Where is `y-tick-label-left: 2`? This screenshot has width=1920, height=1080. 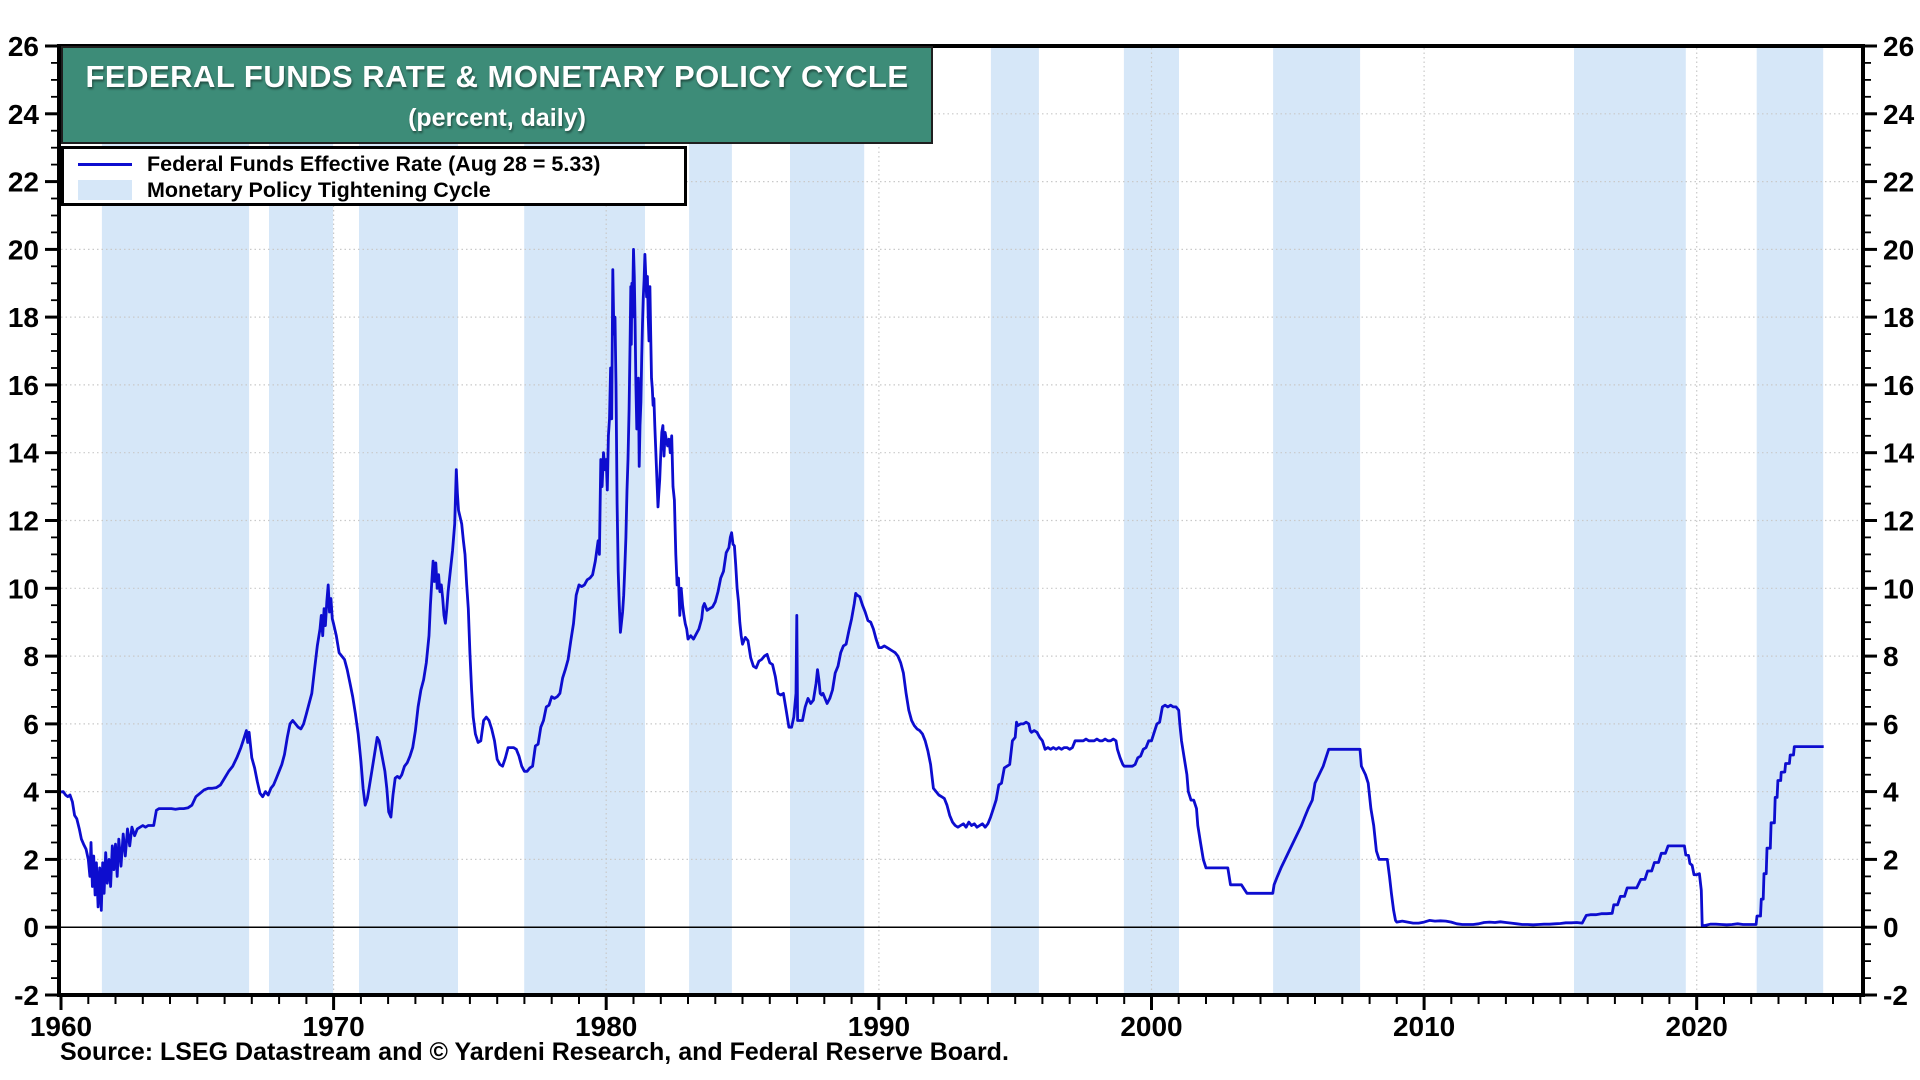
y-tick-label-left: 2 is located at coordinates (31, 859).